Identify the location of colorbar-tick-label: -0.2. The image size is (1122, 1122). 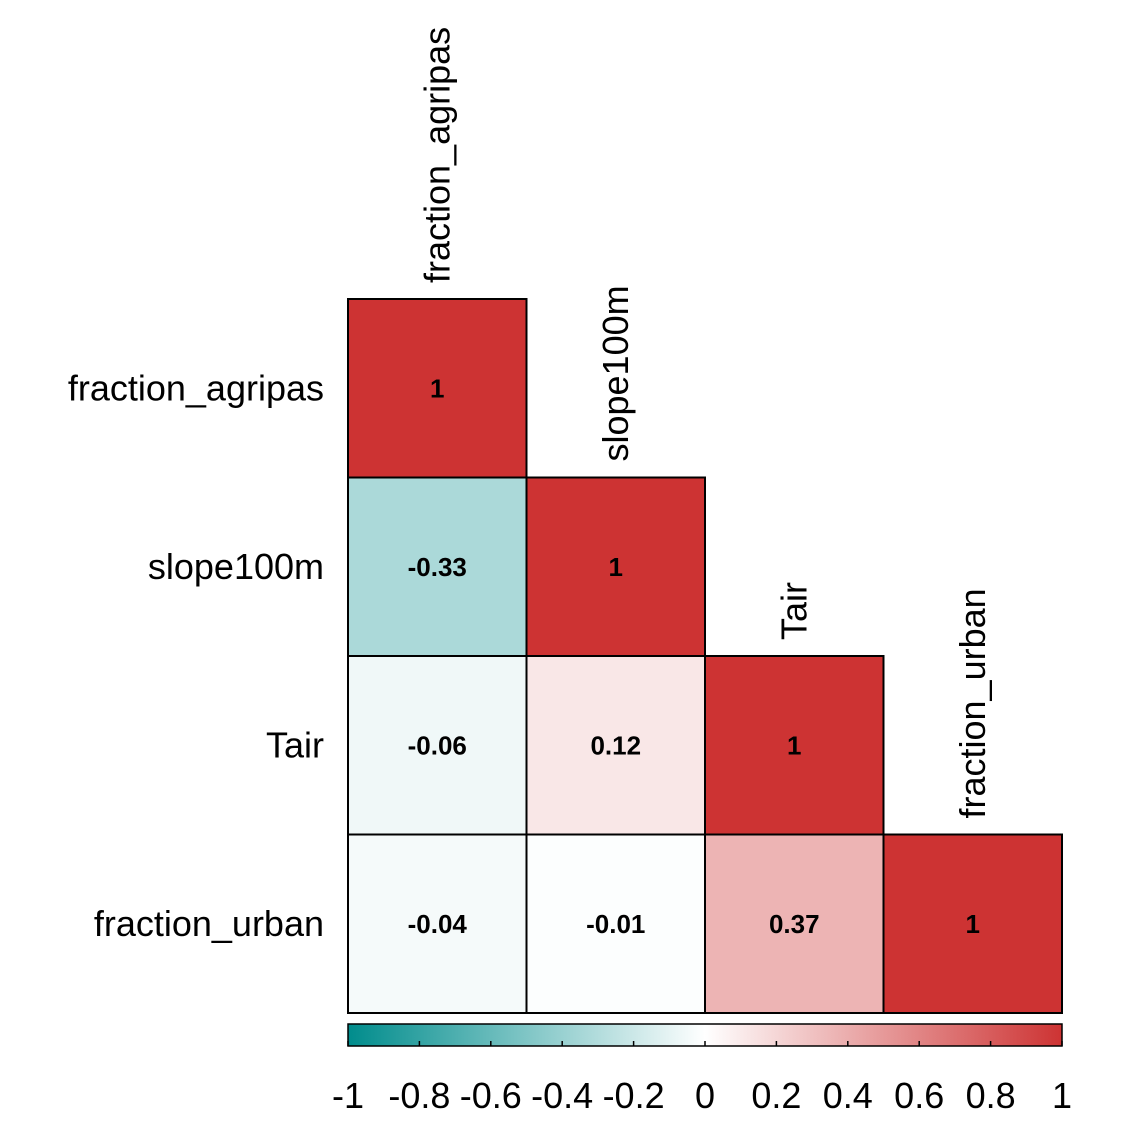
(634, 1095).